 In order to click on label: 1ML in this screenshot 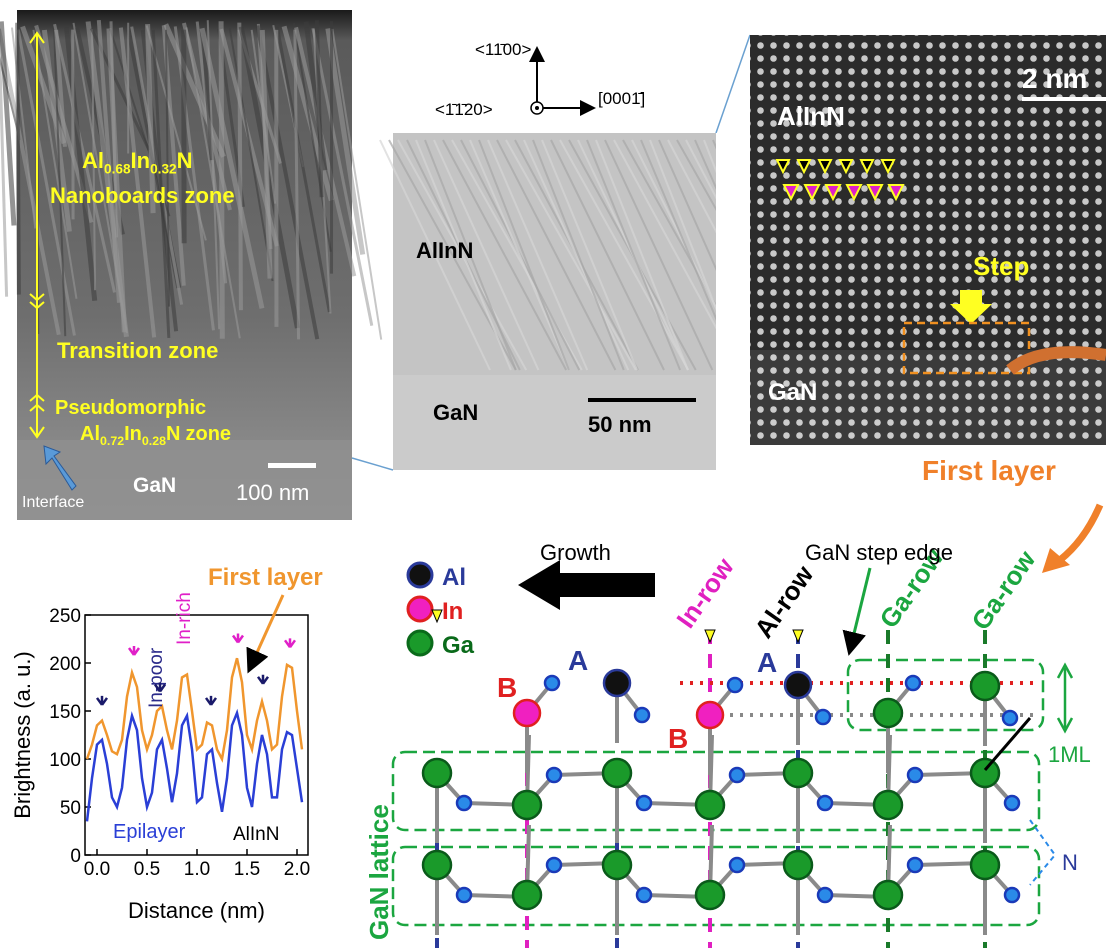, I will do `click(1069, 754)`.